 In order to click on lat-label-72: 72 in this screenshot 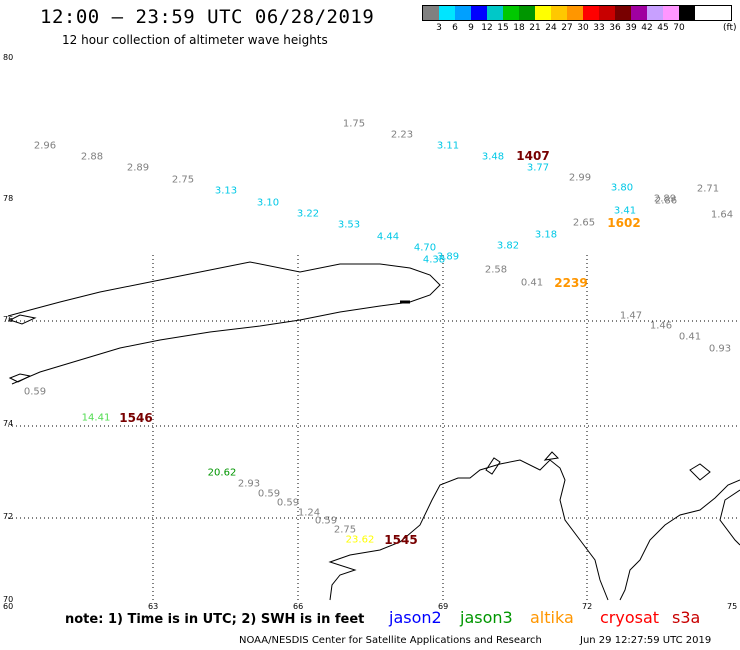, I will do `click(8, 516)`.